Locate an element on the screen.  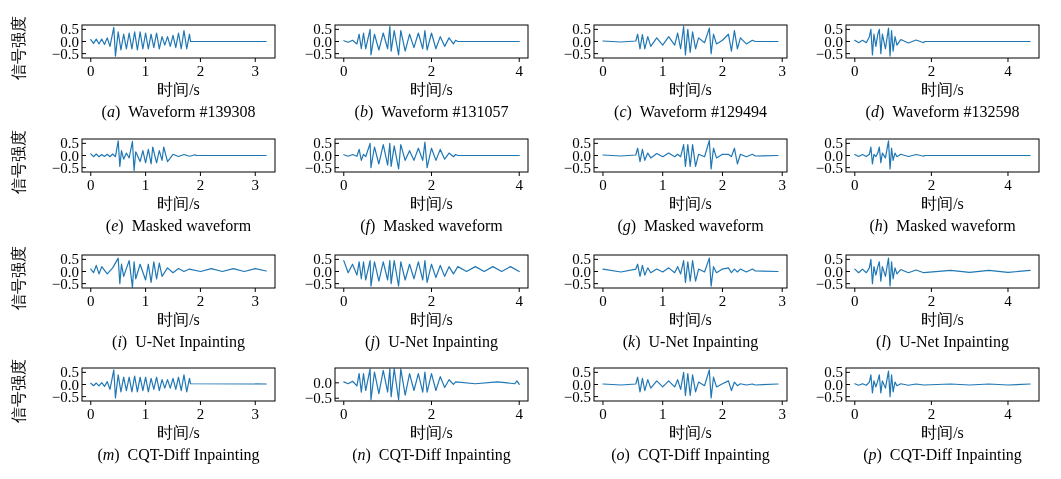
text: (p) CQT-Diff Inpainting is located at coordinates (942, 455).